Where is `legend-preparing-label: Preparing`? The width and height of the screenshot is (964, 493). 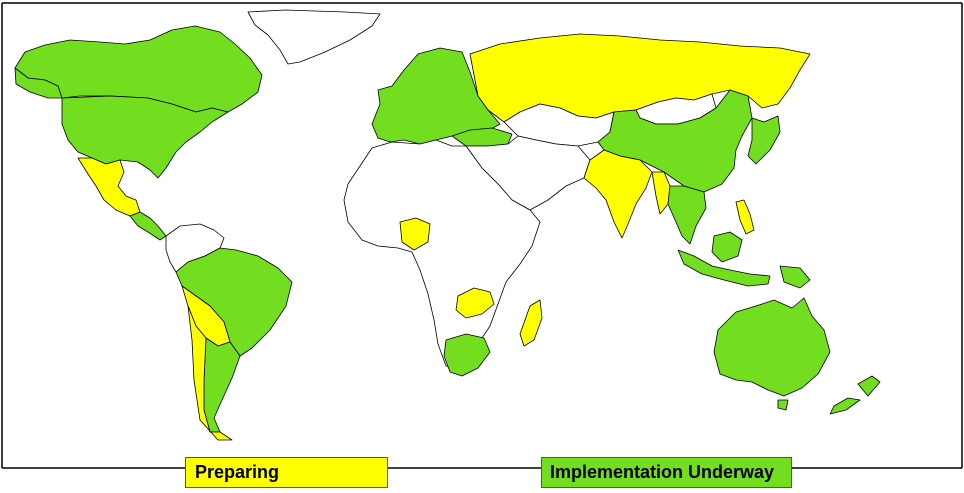
legend-preparing-label: Preparing is located at coordinates (237, 472).